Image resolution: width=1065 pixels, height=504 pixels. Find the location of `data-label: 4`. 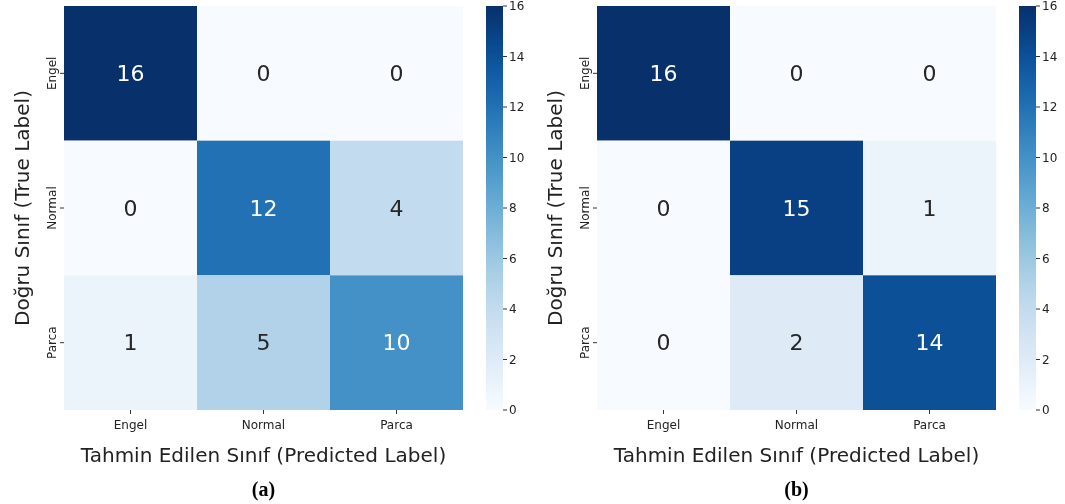

data-label: 4 is located at coordinates (396, 208).